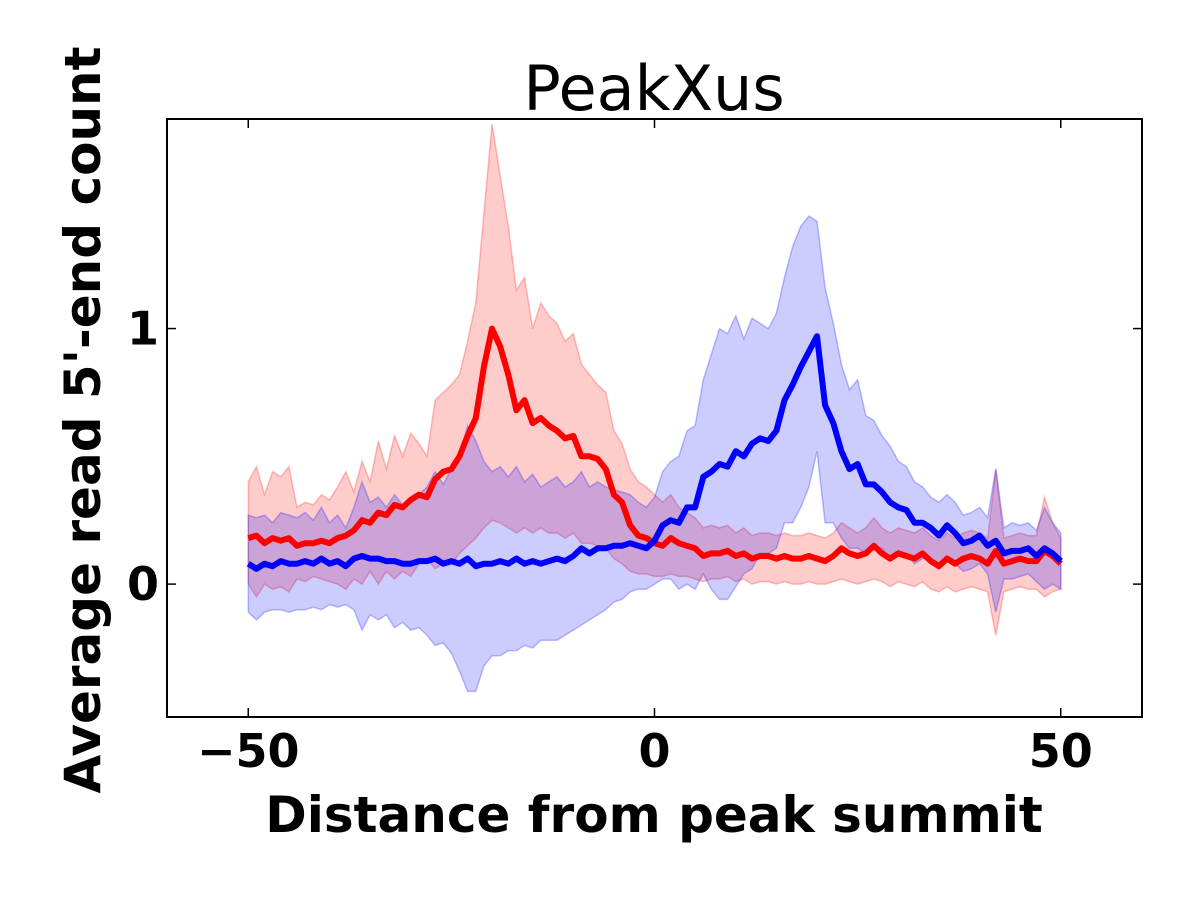 The image size is (1200, 900). Describe the element at coordinates (1061, 751) in the screenshot. I see `x-tick-label: 50` at that location.